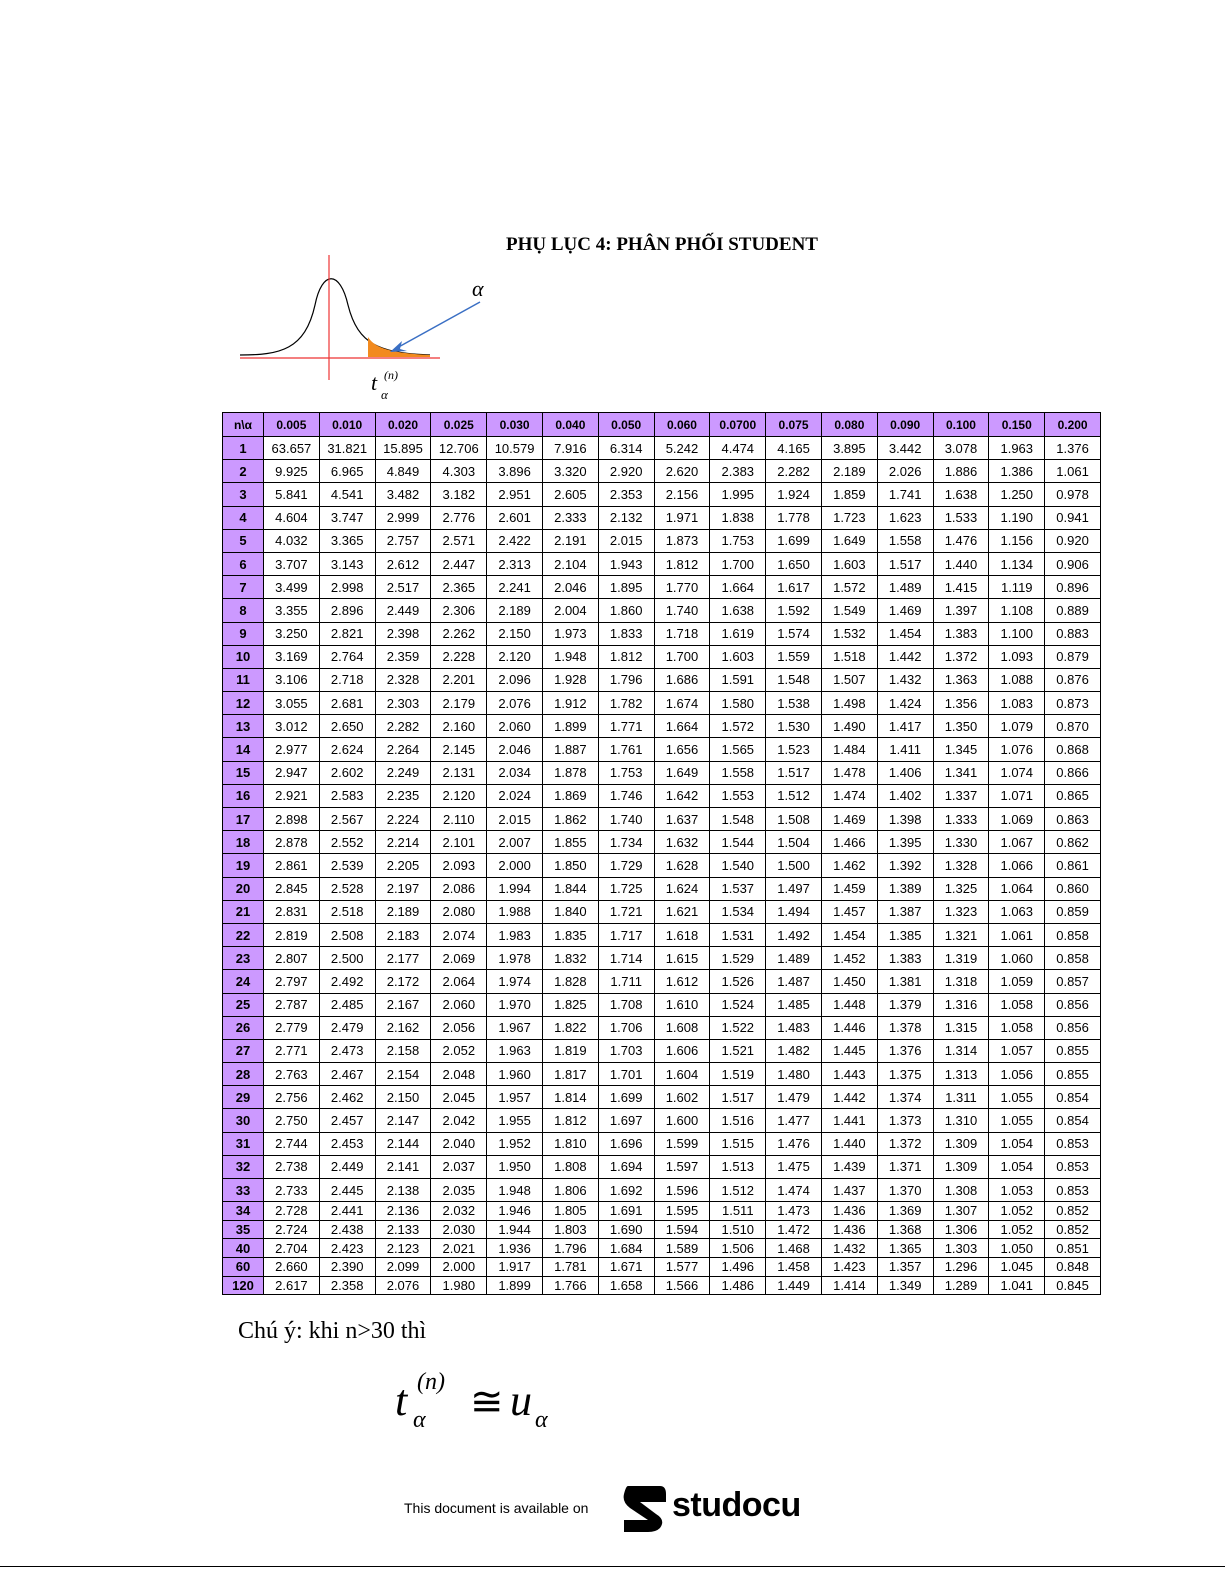 The image size is (1225, 1585). What do you see at coordinates (682, 1190) in the screenshot?
I see `cell: 1.596` at bounding box center [682, 1190].